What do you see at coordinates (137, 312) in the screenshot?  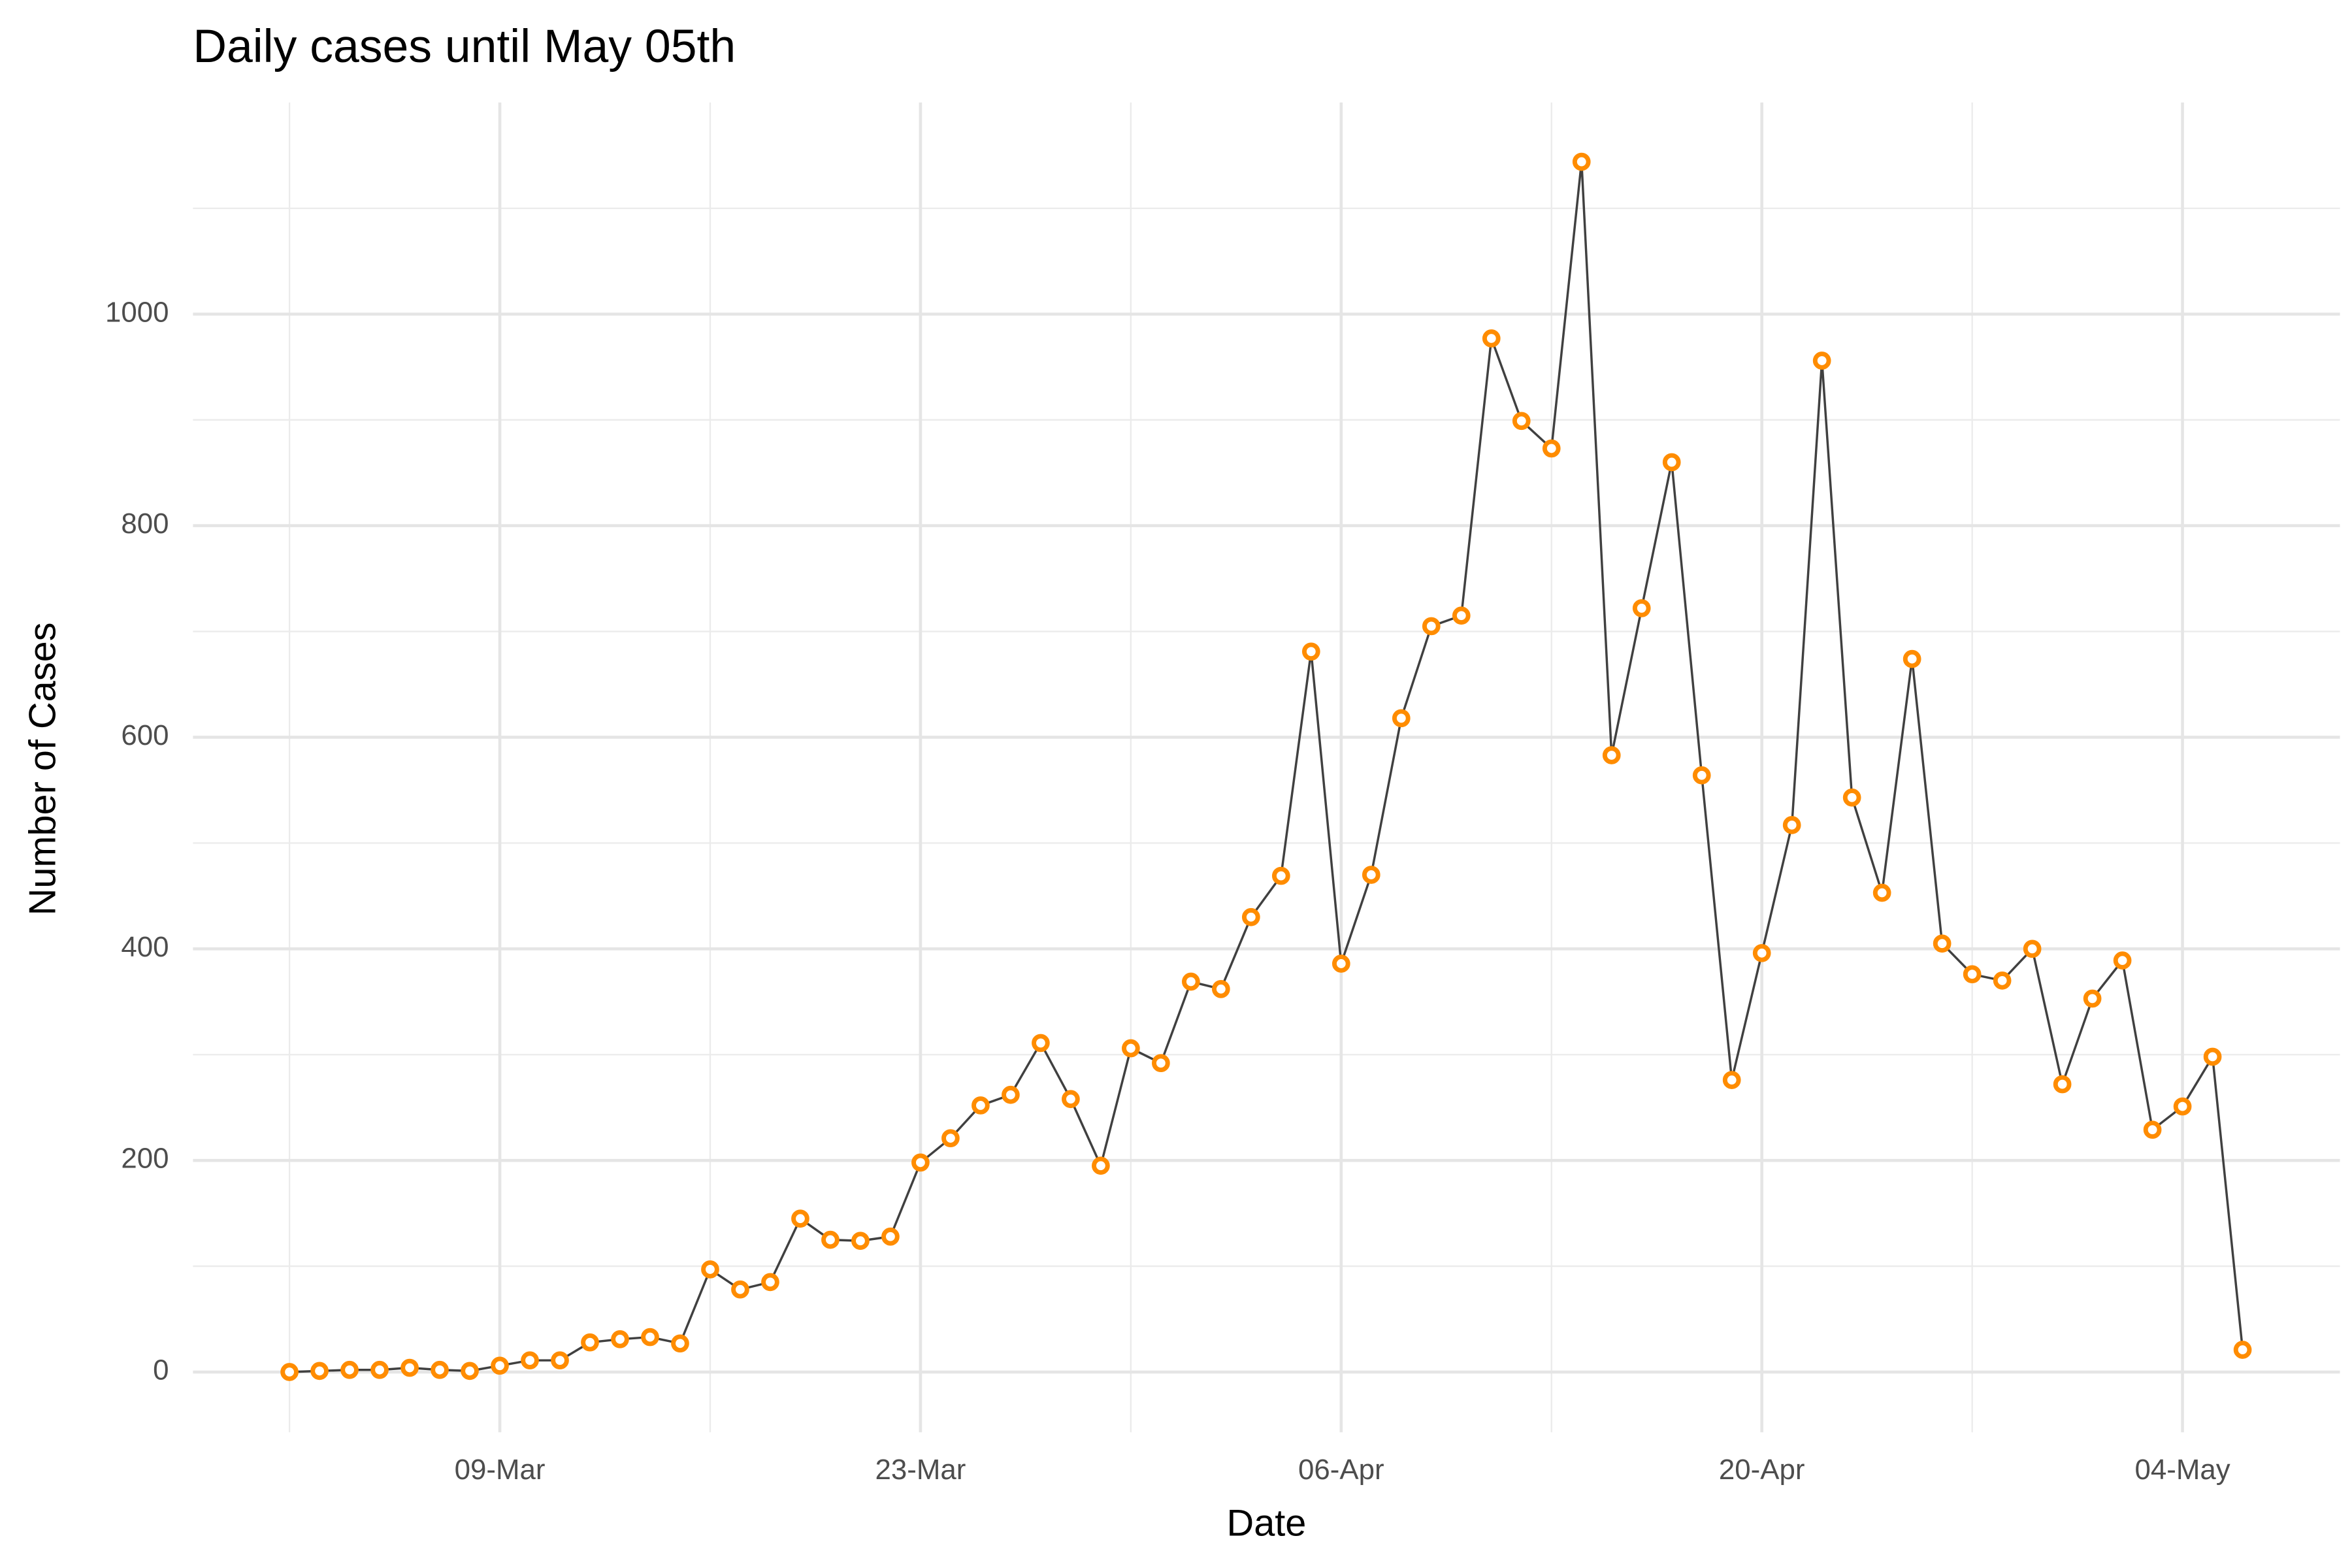 I see `y-tick-label: 1000` at bounding box center [137, 312].